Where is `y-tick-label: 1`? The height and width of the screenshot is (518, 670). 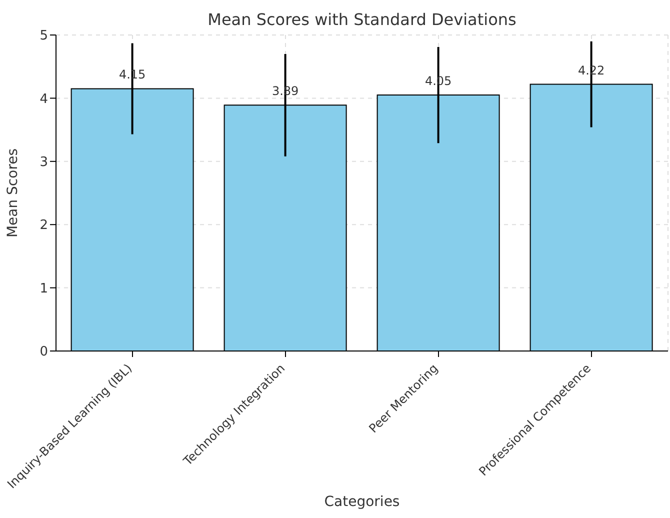
y-tick-label: 1 is located at coordinates (44, 288).